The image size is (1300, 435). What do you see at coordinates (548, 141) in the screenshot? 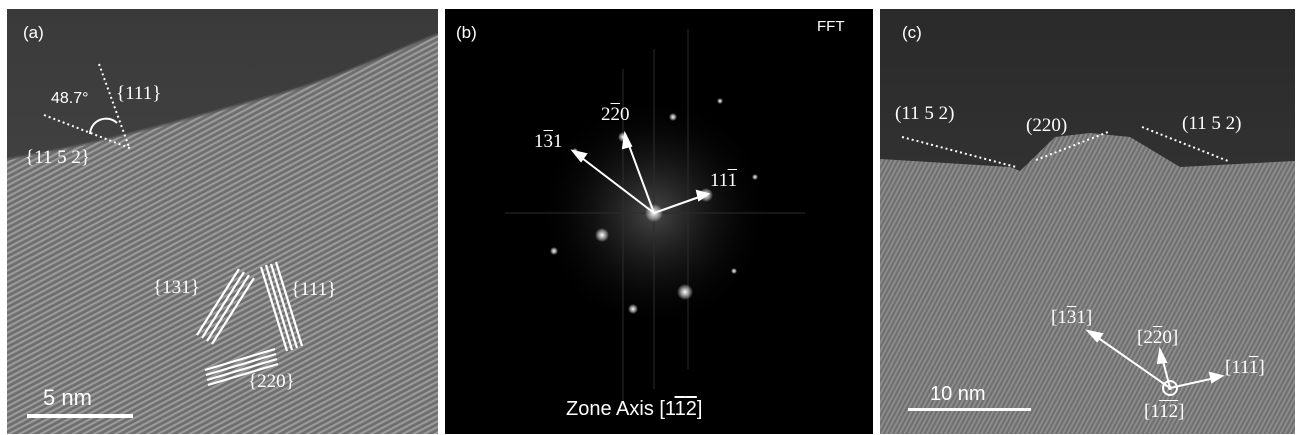
I see `spot-label-131: 131` at bounding box center [548, 141].